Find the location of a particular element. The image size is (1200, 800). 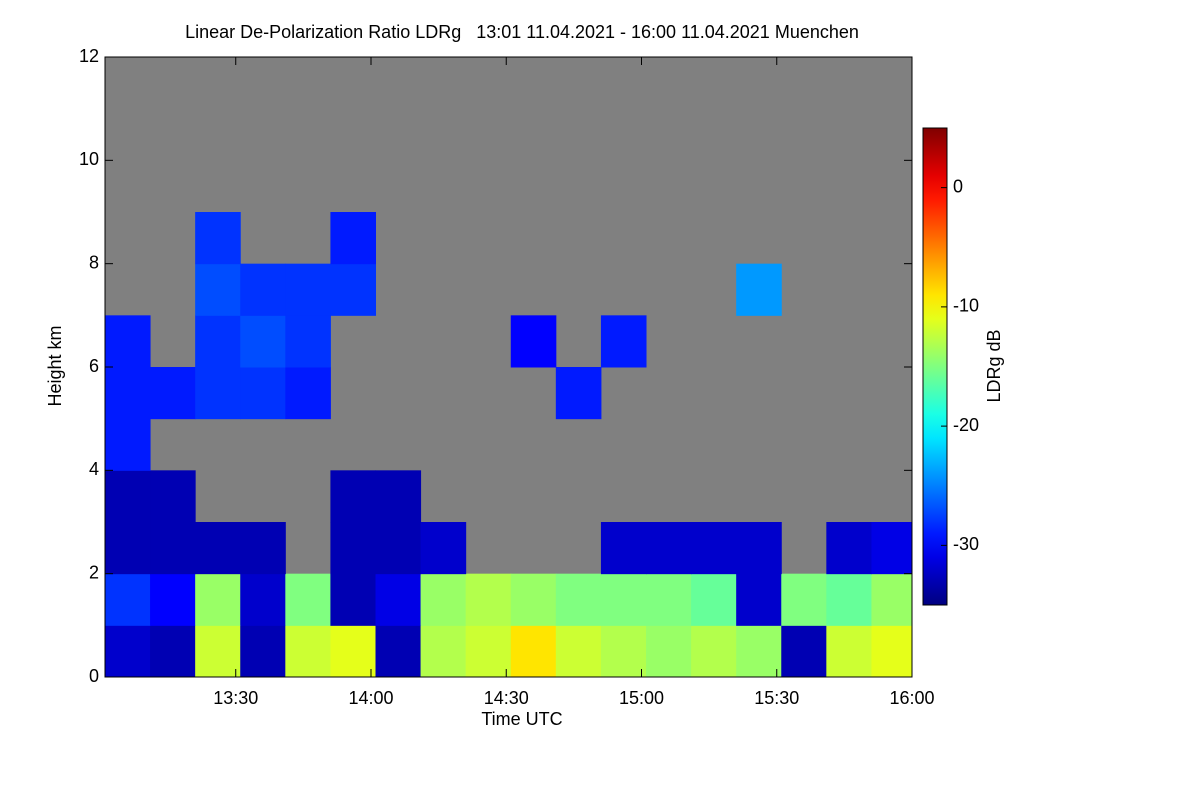

x-tick-label: 16:00 is located at coordinates (911, 698).